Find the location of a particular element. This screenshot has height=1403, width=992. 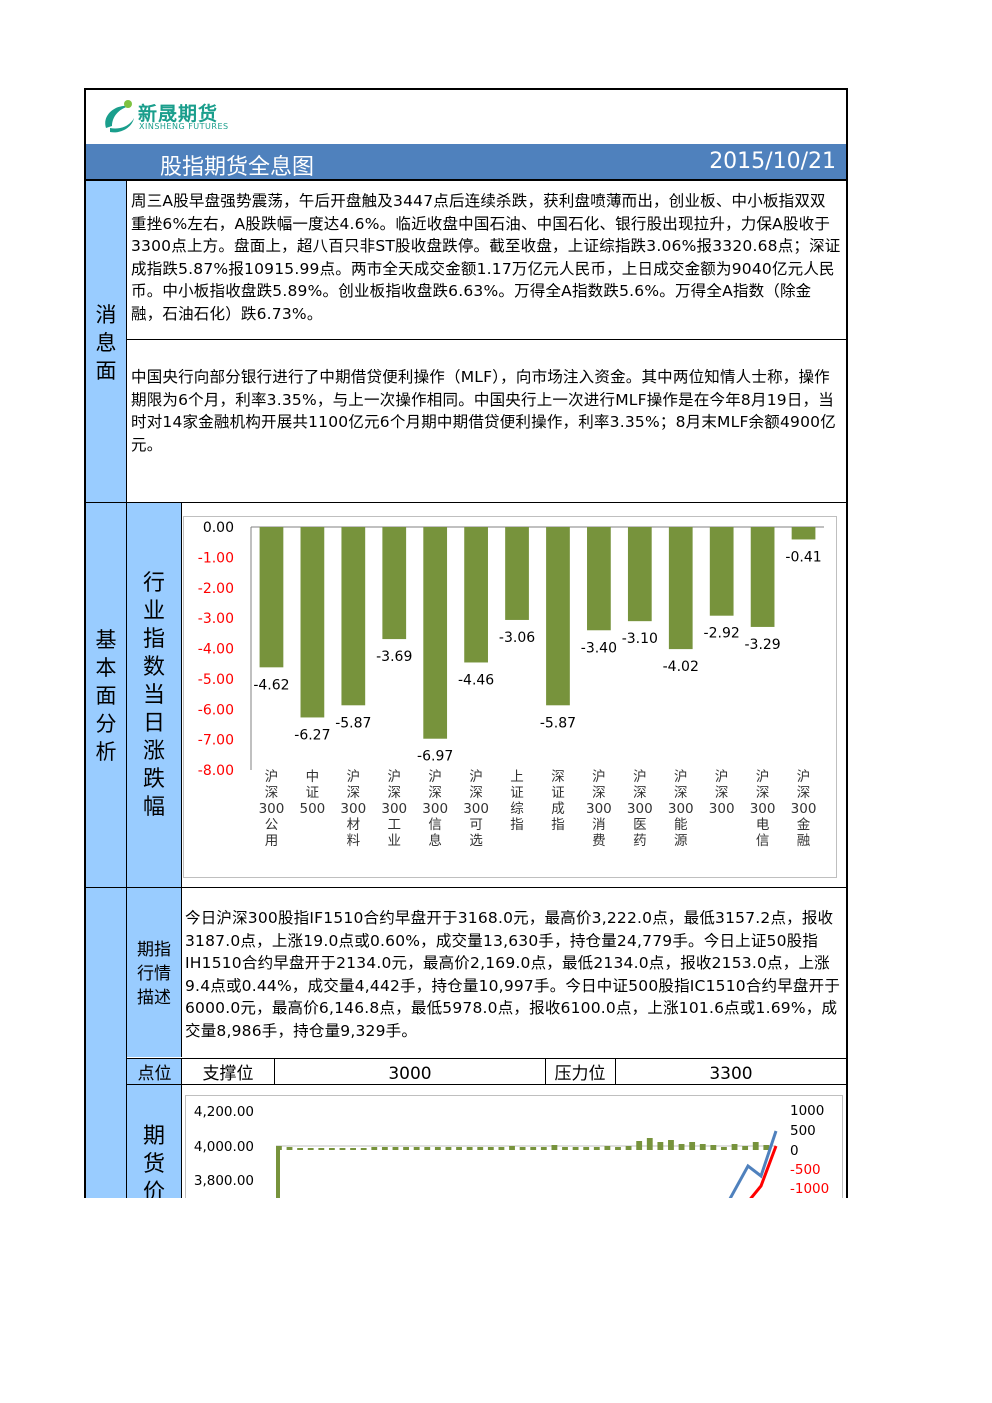

news-section-label-cell is located at coordinates (106, 342).